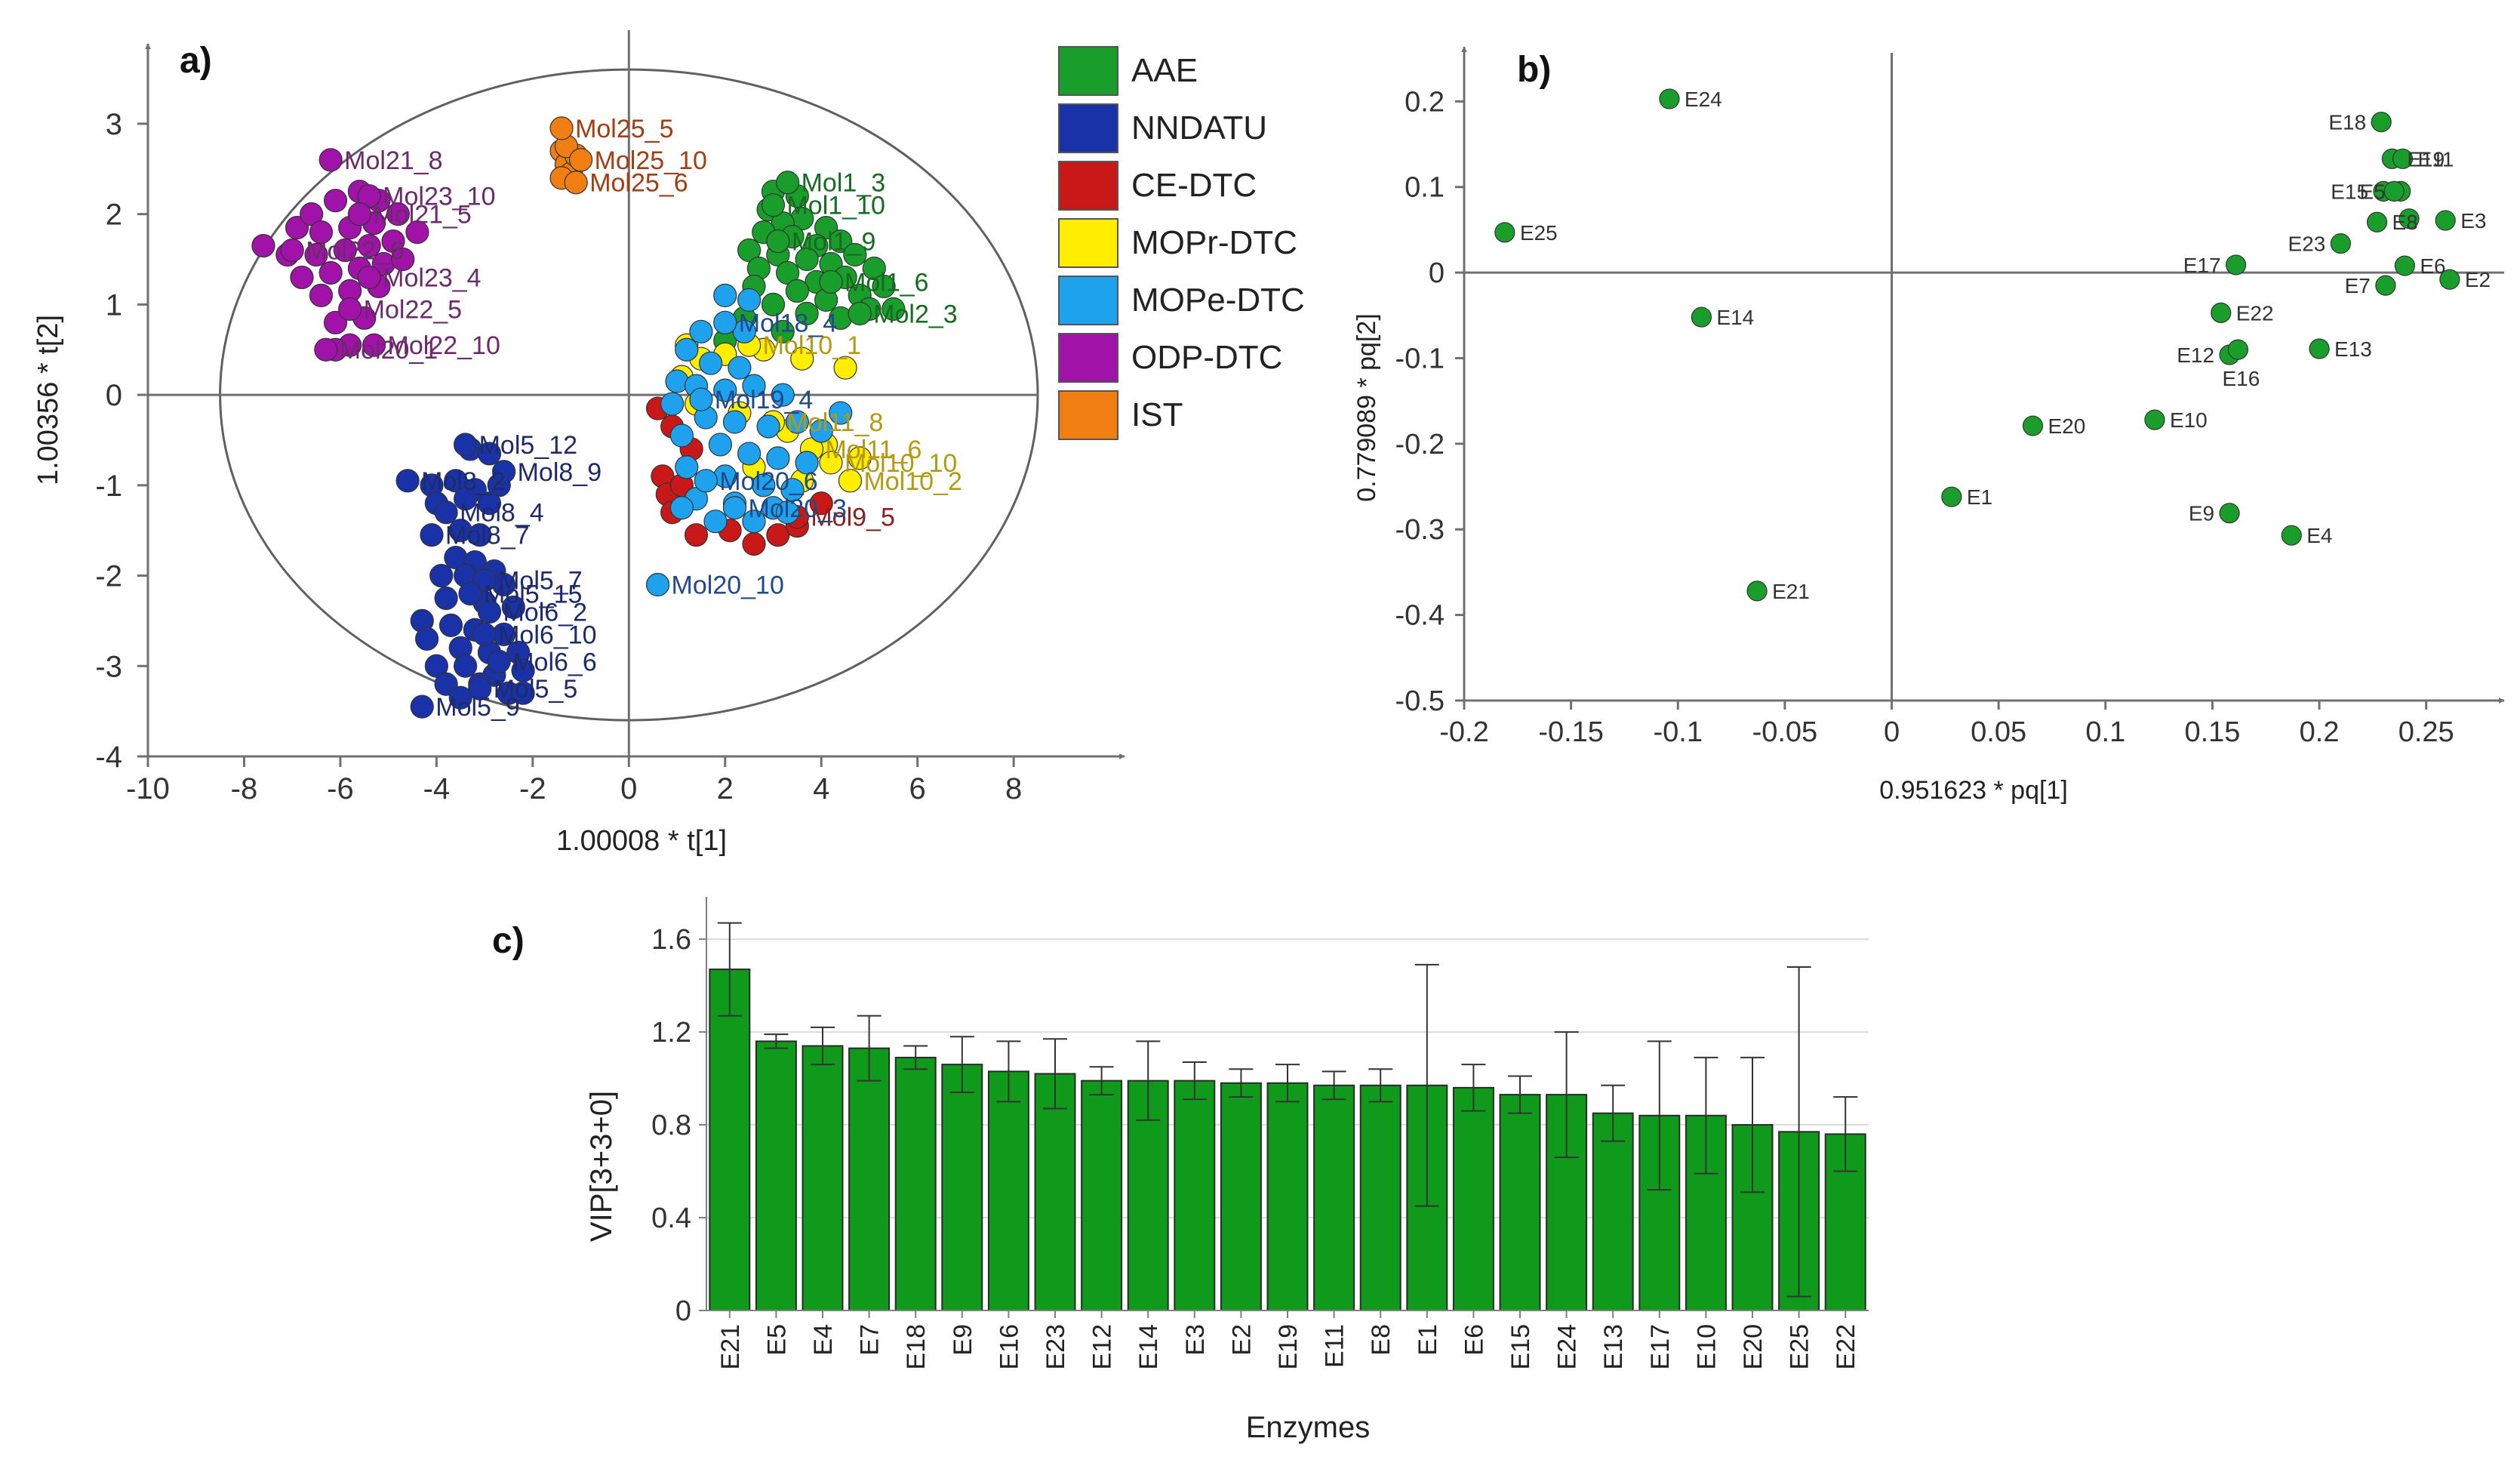 The width and height of the screenshot is (2520, 1466). I want to click on loading-point-label: E25, so click(1539, 233).